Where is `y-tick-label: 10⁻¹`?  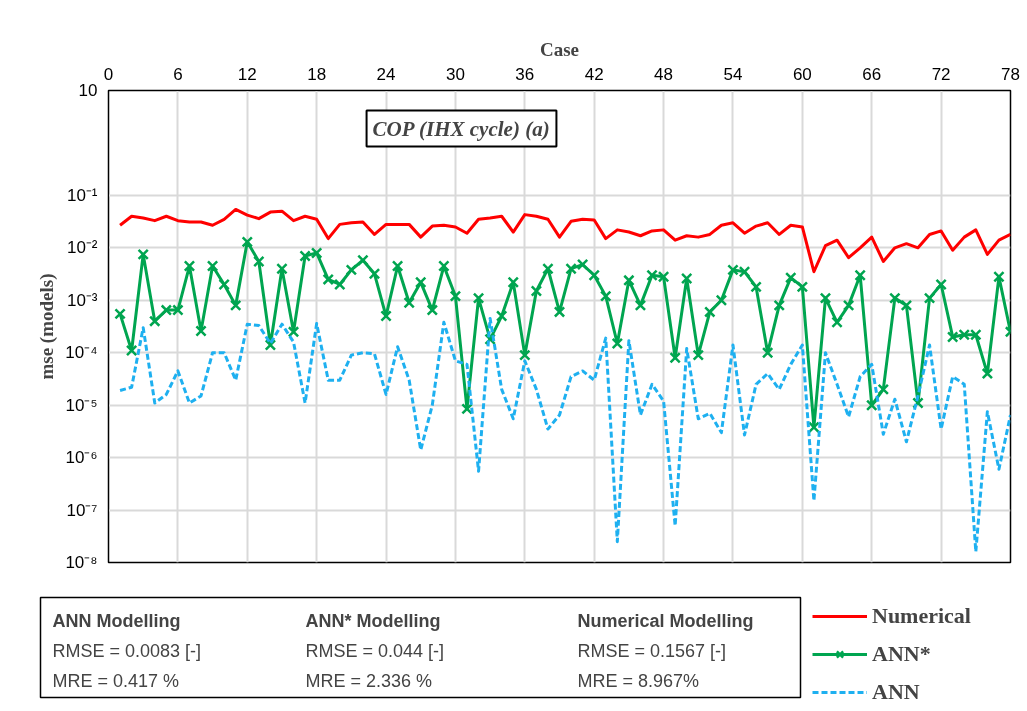 y-tick-label: 10⁻¹ is located at coordinates (82, 195).